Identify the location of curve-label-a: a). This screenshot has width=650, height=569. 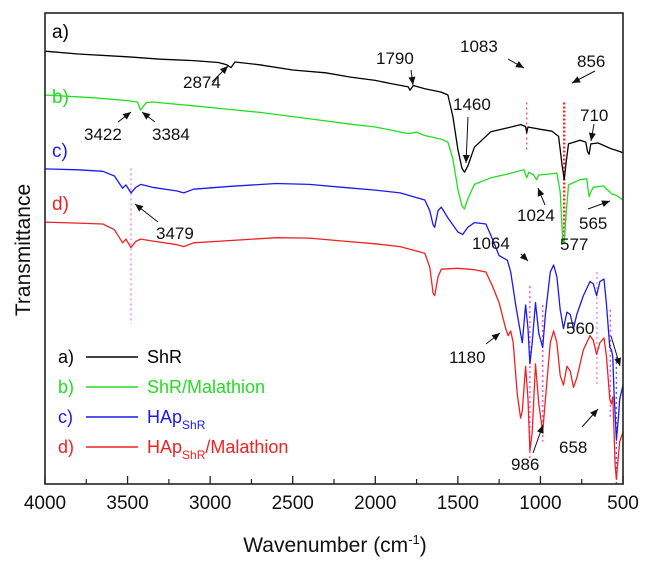
(60, 32).